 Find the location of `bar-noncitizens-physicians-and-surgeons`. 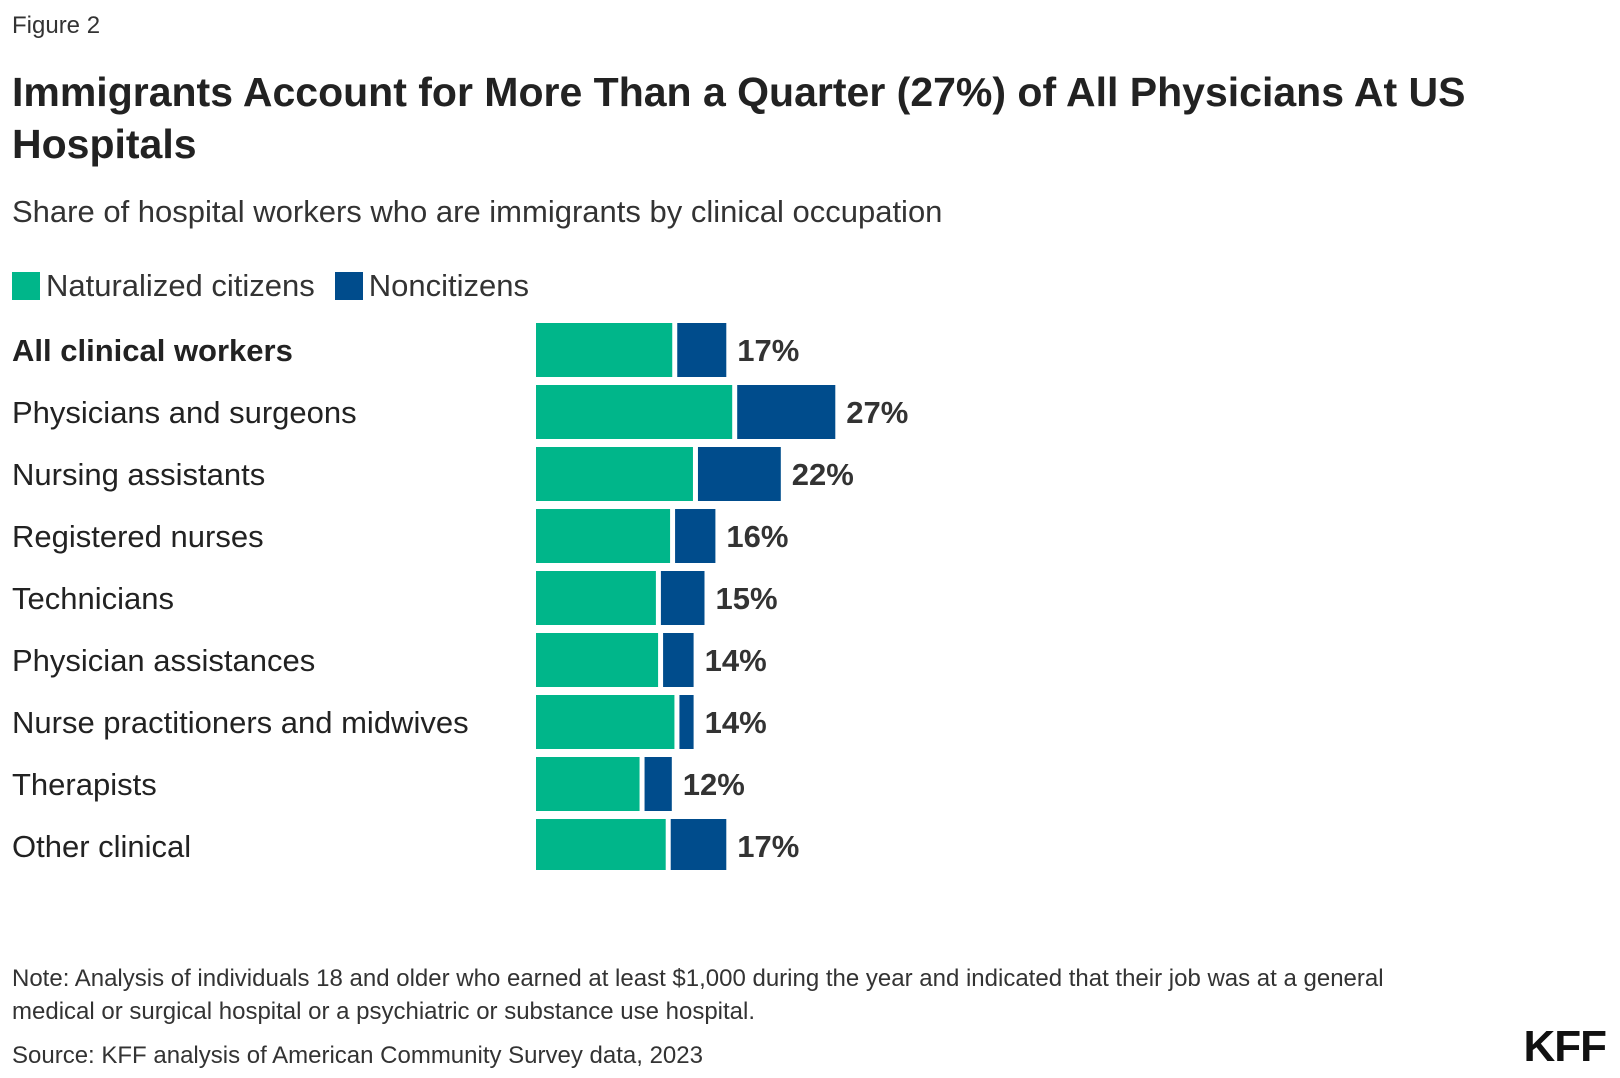

bar-noncitizens-physicians-and-surgeons is located at coordinates (786, 412).